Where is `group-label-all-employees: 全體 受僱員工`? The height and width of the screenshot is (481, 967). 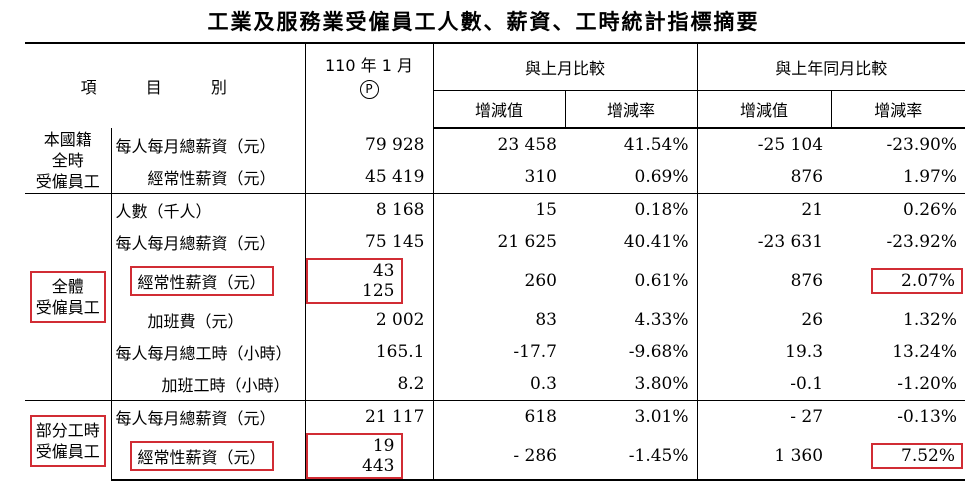
group-label-all-employees: 全體 受僱員工 is located at coordinates (68, 297).